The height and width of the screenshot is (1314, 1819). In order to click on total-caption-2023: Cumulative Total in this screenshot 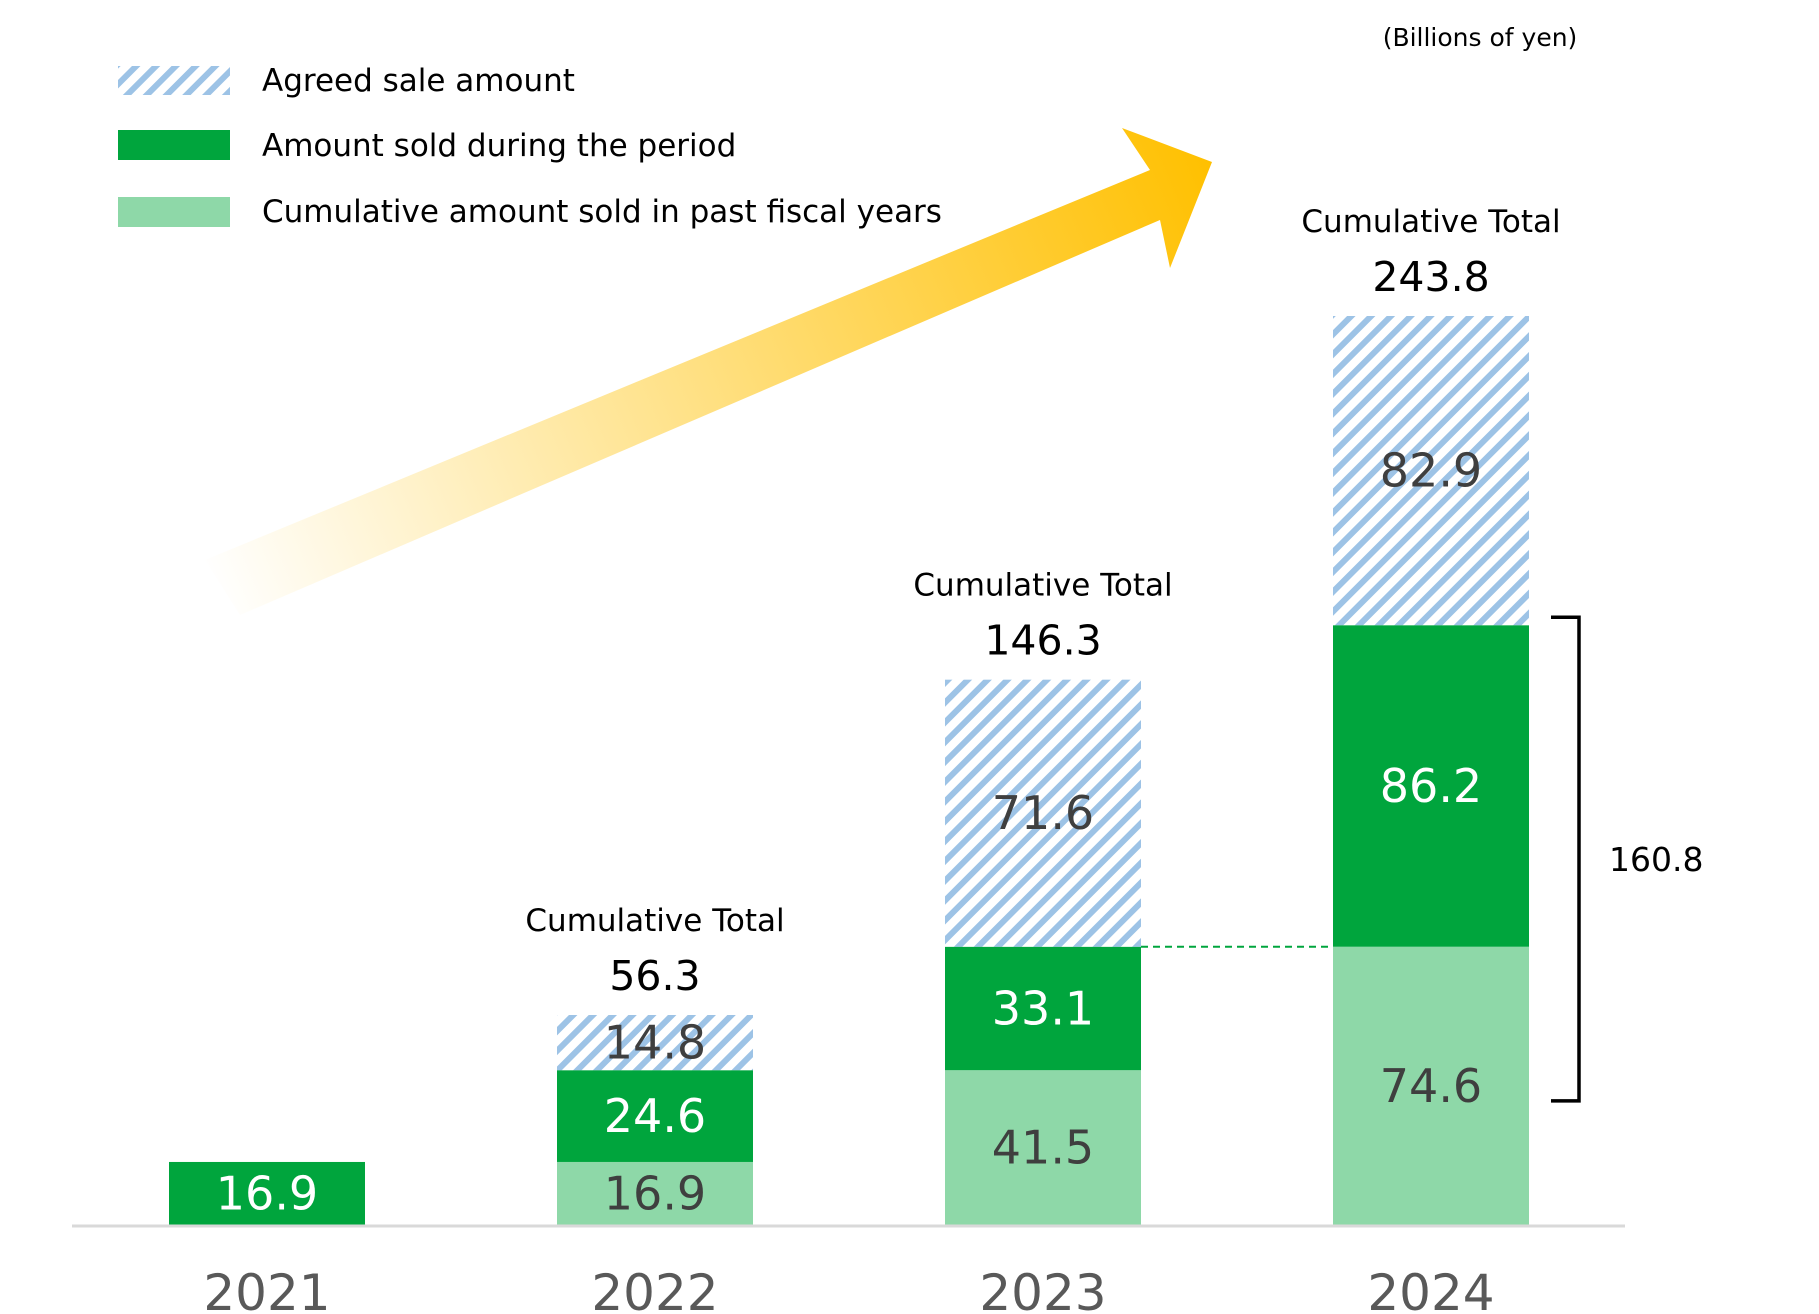, I will do `click(1042, 586)`.